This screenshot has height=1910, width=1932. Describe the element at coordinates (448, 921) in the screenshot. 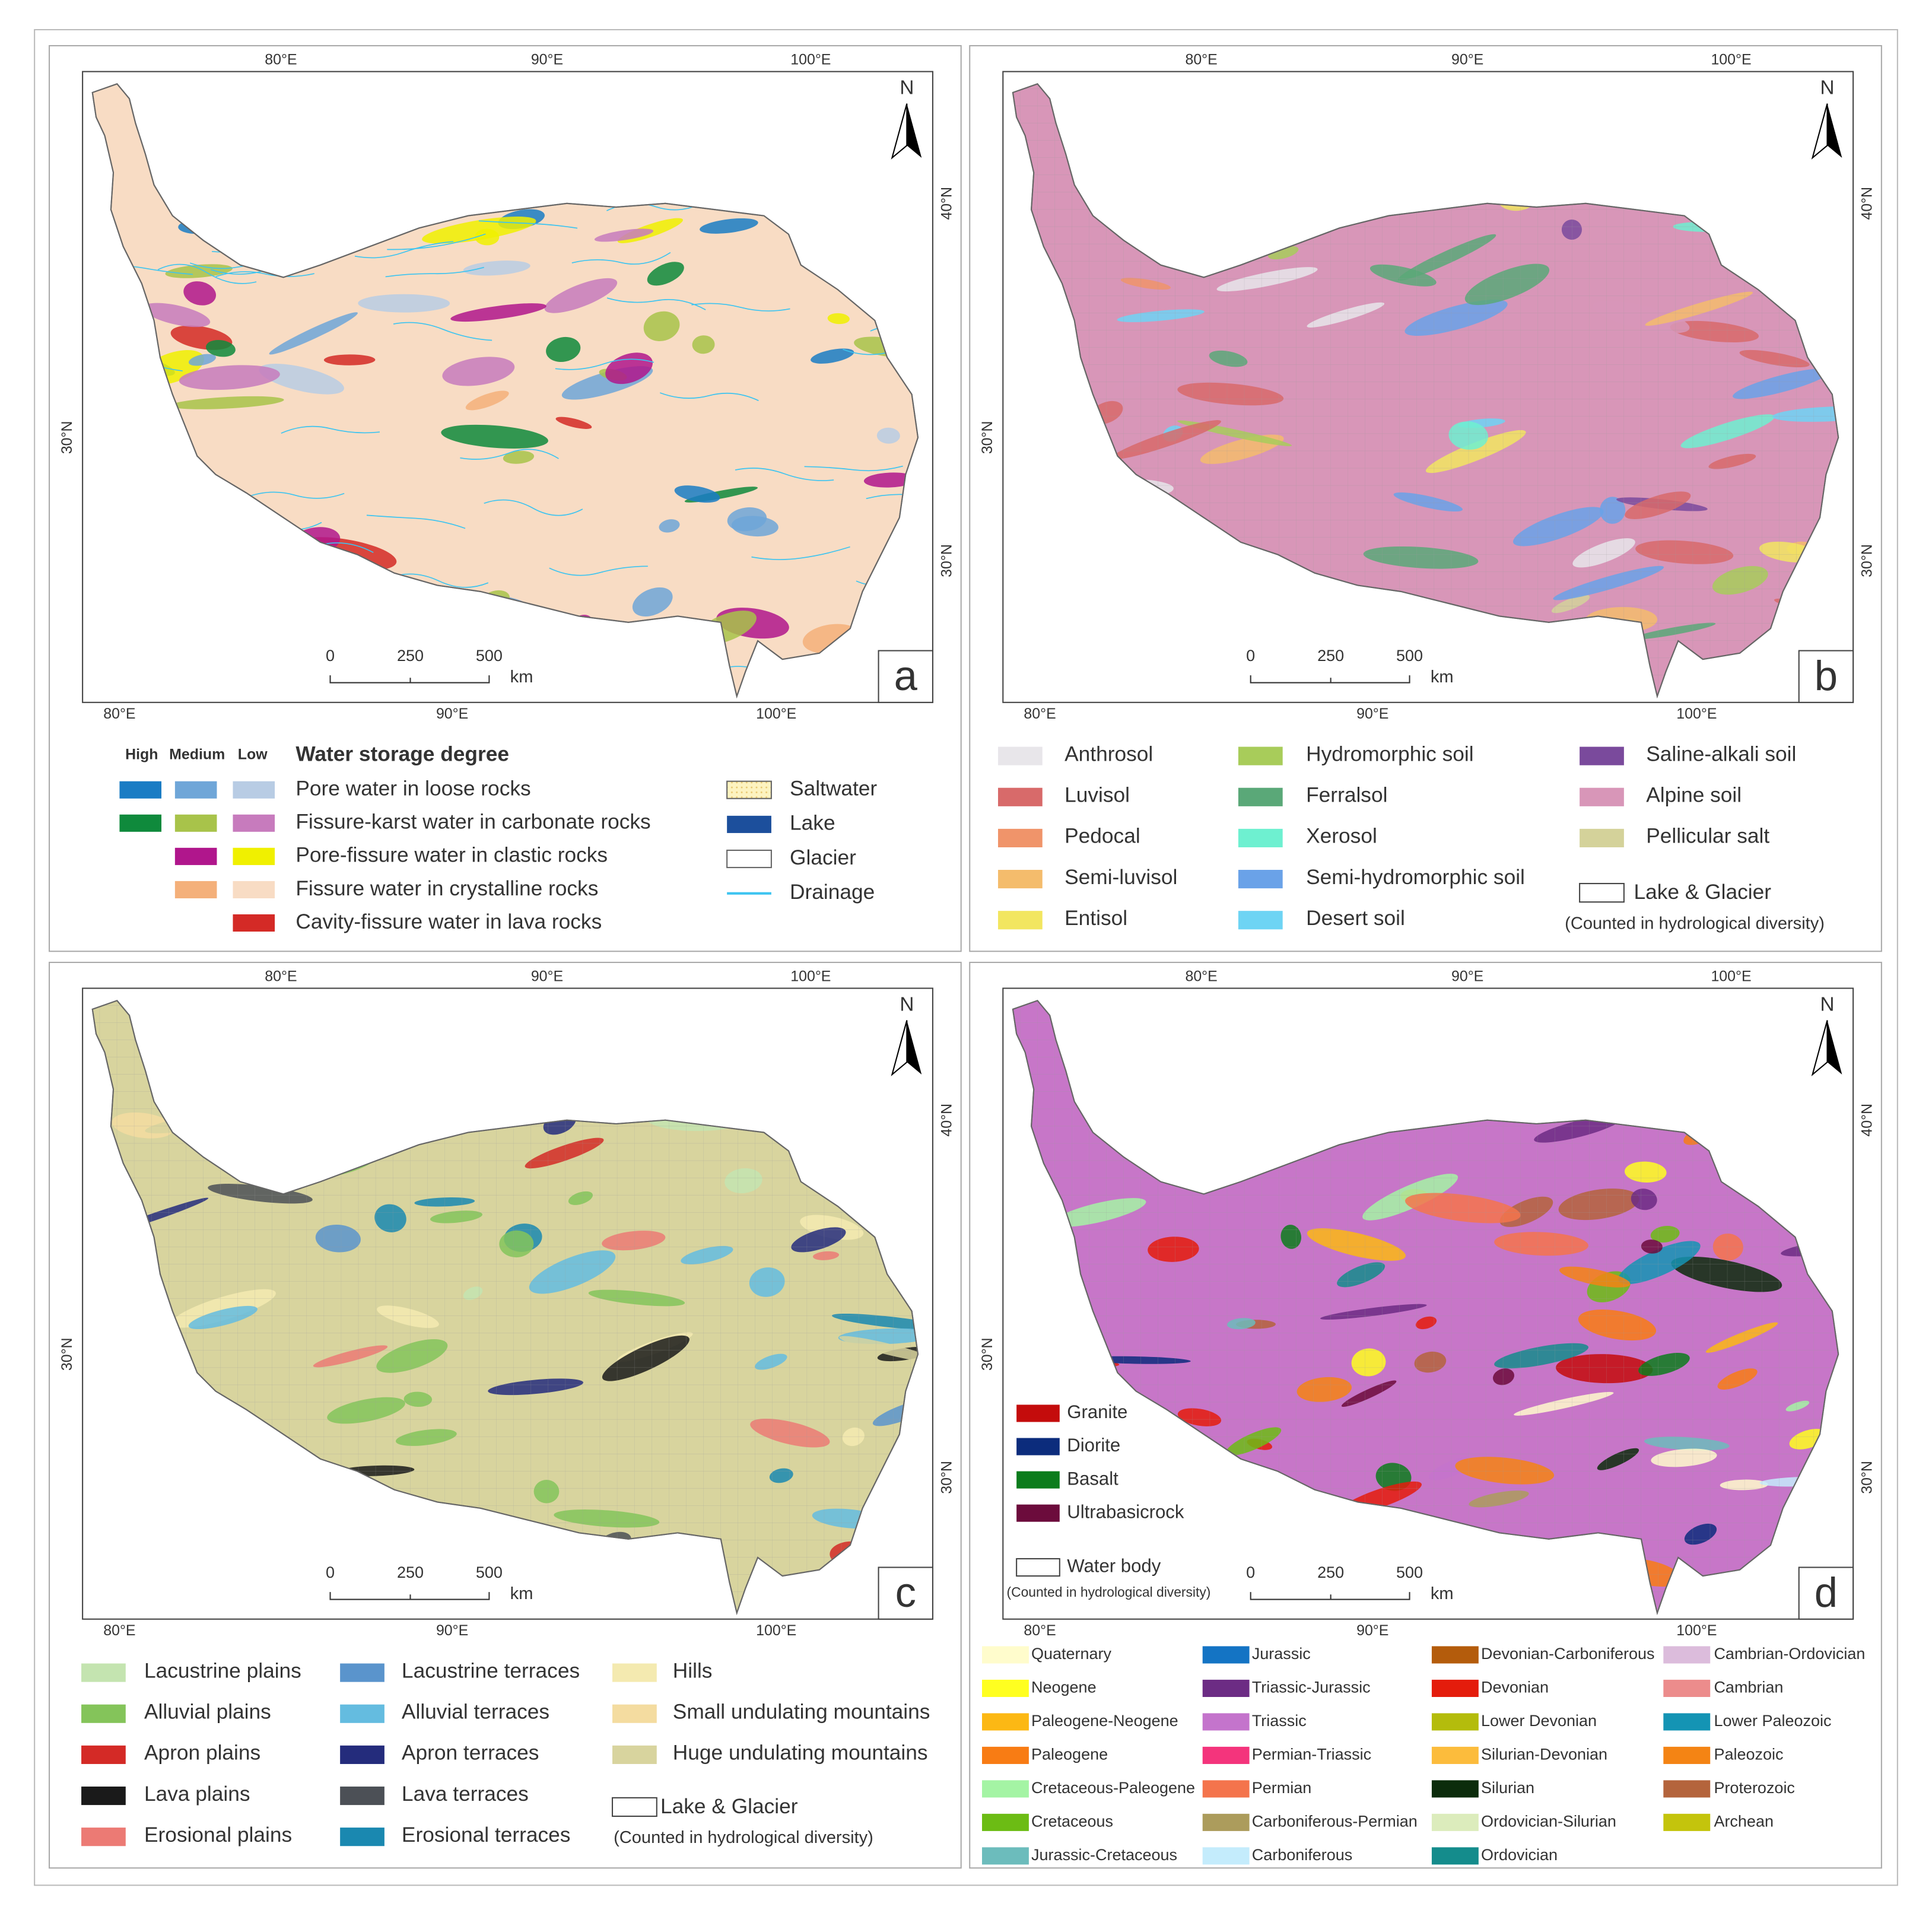

I see `legend-label: Cavity-fissure water in lava rocks` at that location.